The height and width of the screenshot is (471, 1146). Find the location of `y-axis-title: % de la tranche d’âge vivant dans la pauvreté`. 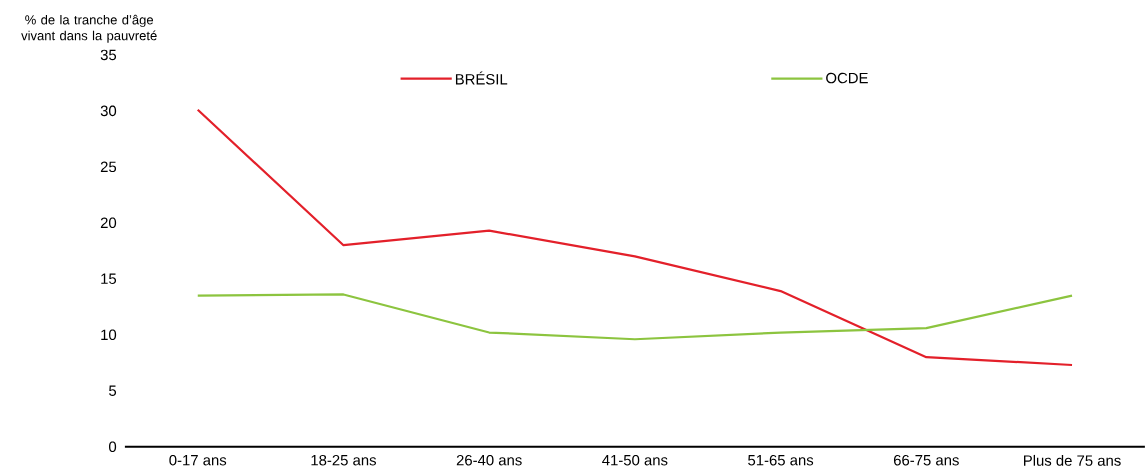

y-axis-title: % de la tranche d’âge vivant dans la pauvreté is located at coordinates (89, 28).